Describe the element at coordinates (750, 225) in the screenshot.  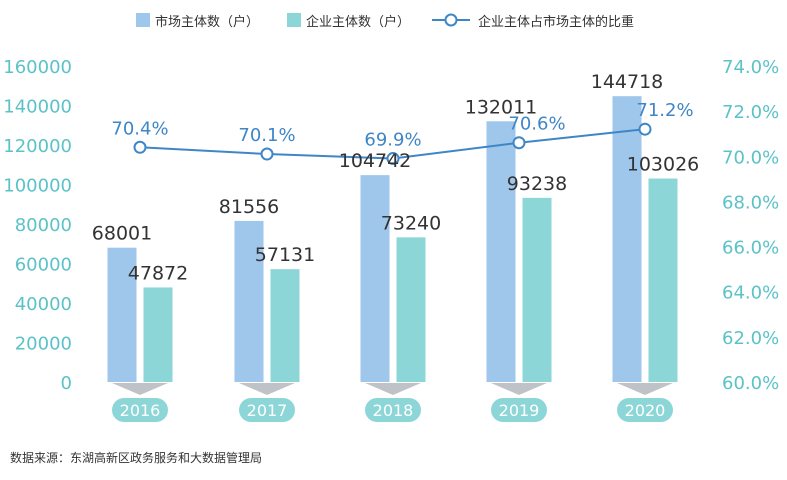
I see `right-axis: 60.0% 62.0% 64.0% 66.0% 68.0% 70.0% 72.0% 74.0%` at that location.